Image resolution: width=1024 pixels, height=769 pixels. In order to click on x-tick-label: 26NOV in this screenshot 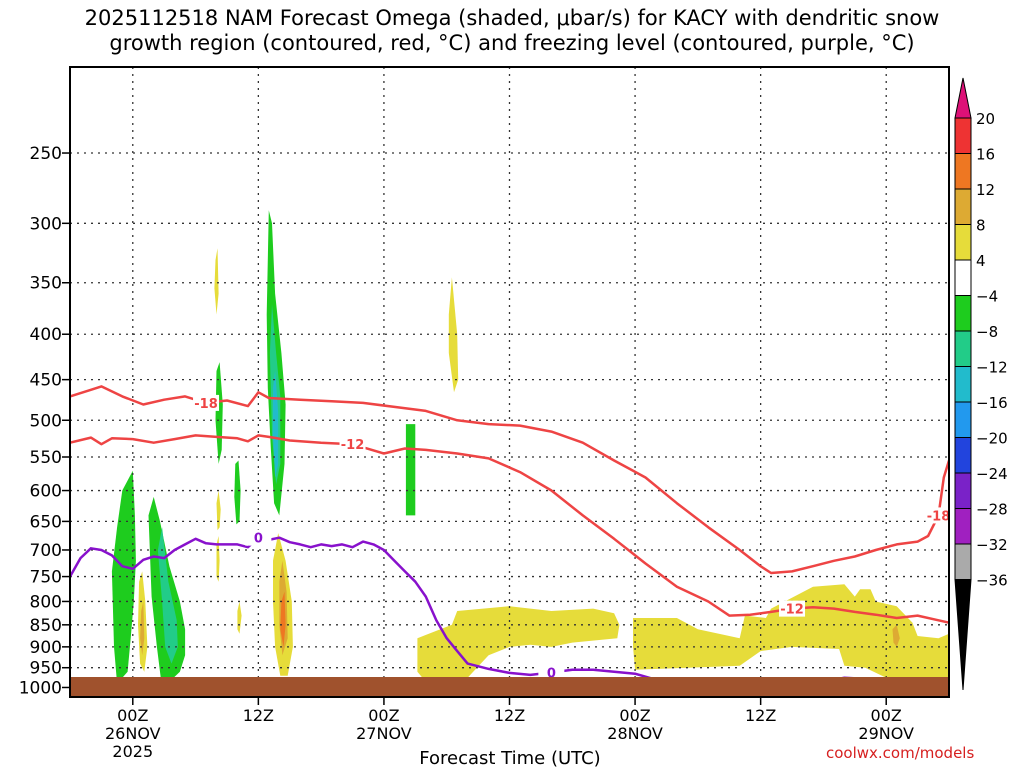, I will do `click(133, 733)`.